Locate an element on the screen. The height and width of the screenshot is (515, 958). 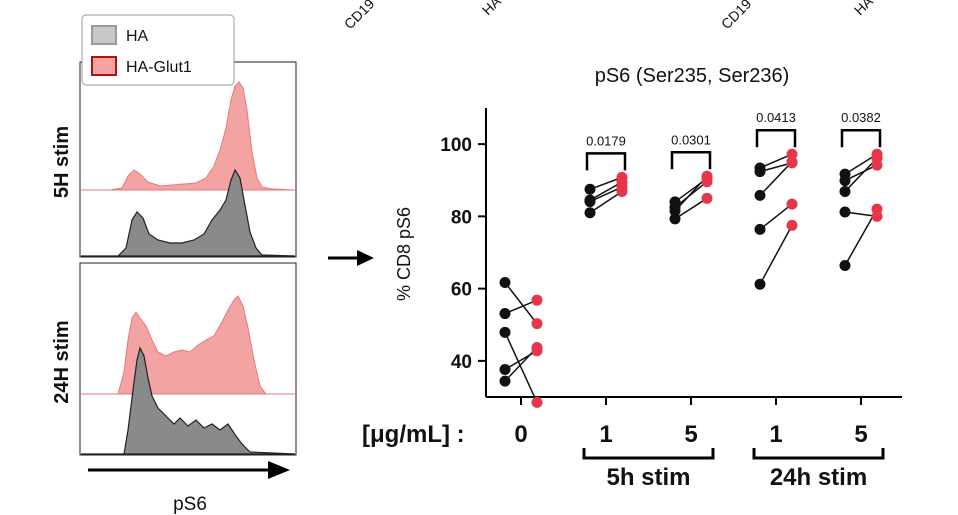
histogram-box-5h is located at coordinates (188, 159).